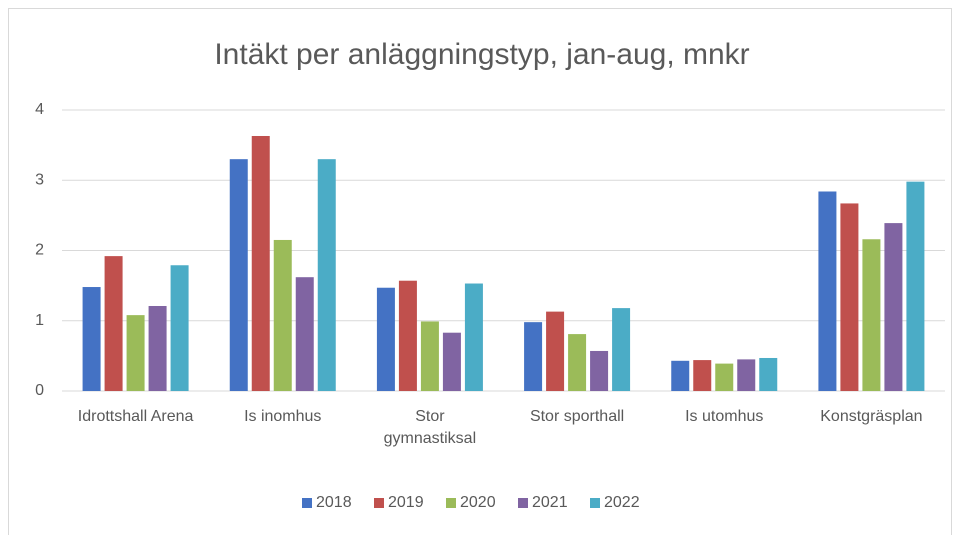  I want to click on legend-label: 2021, so click(550, 502).